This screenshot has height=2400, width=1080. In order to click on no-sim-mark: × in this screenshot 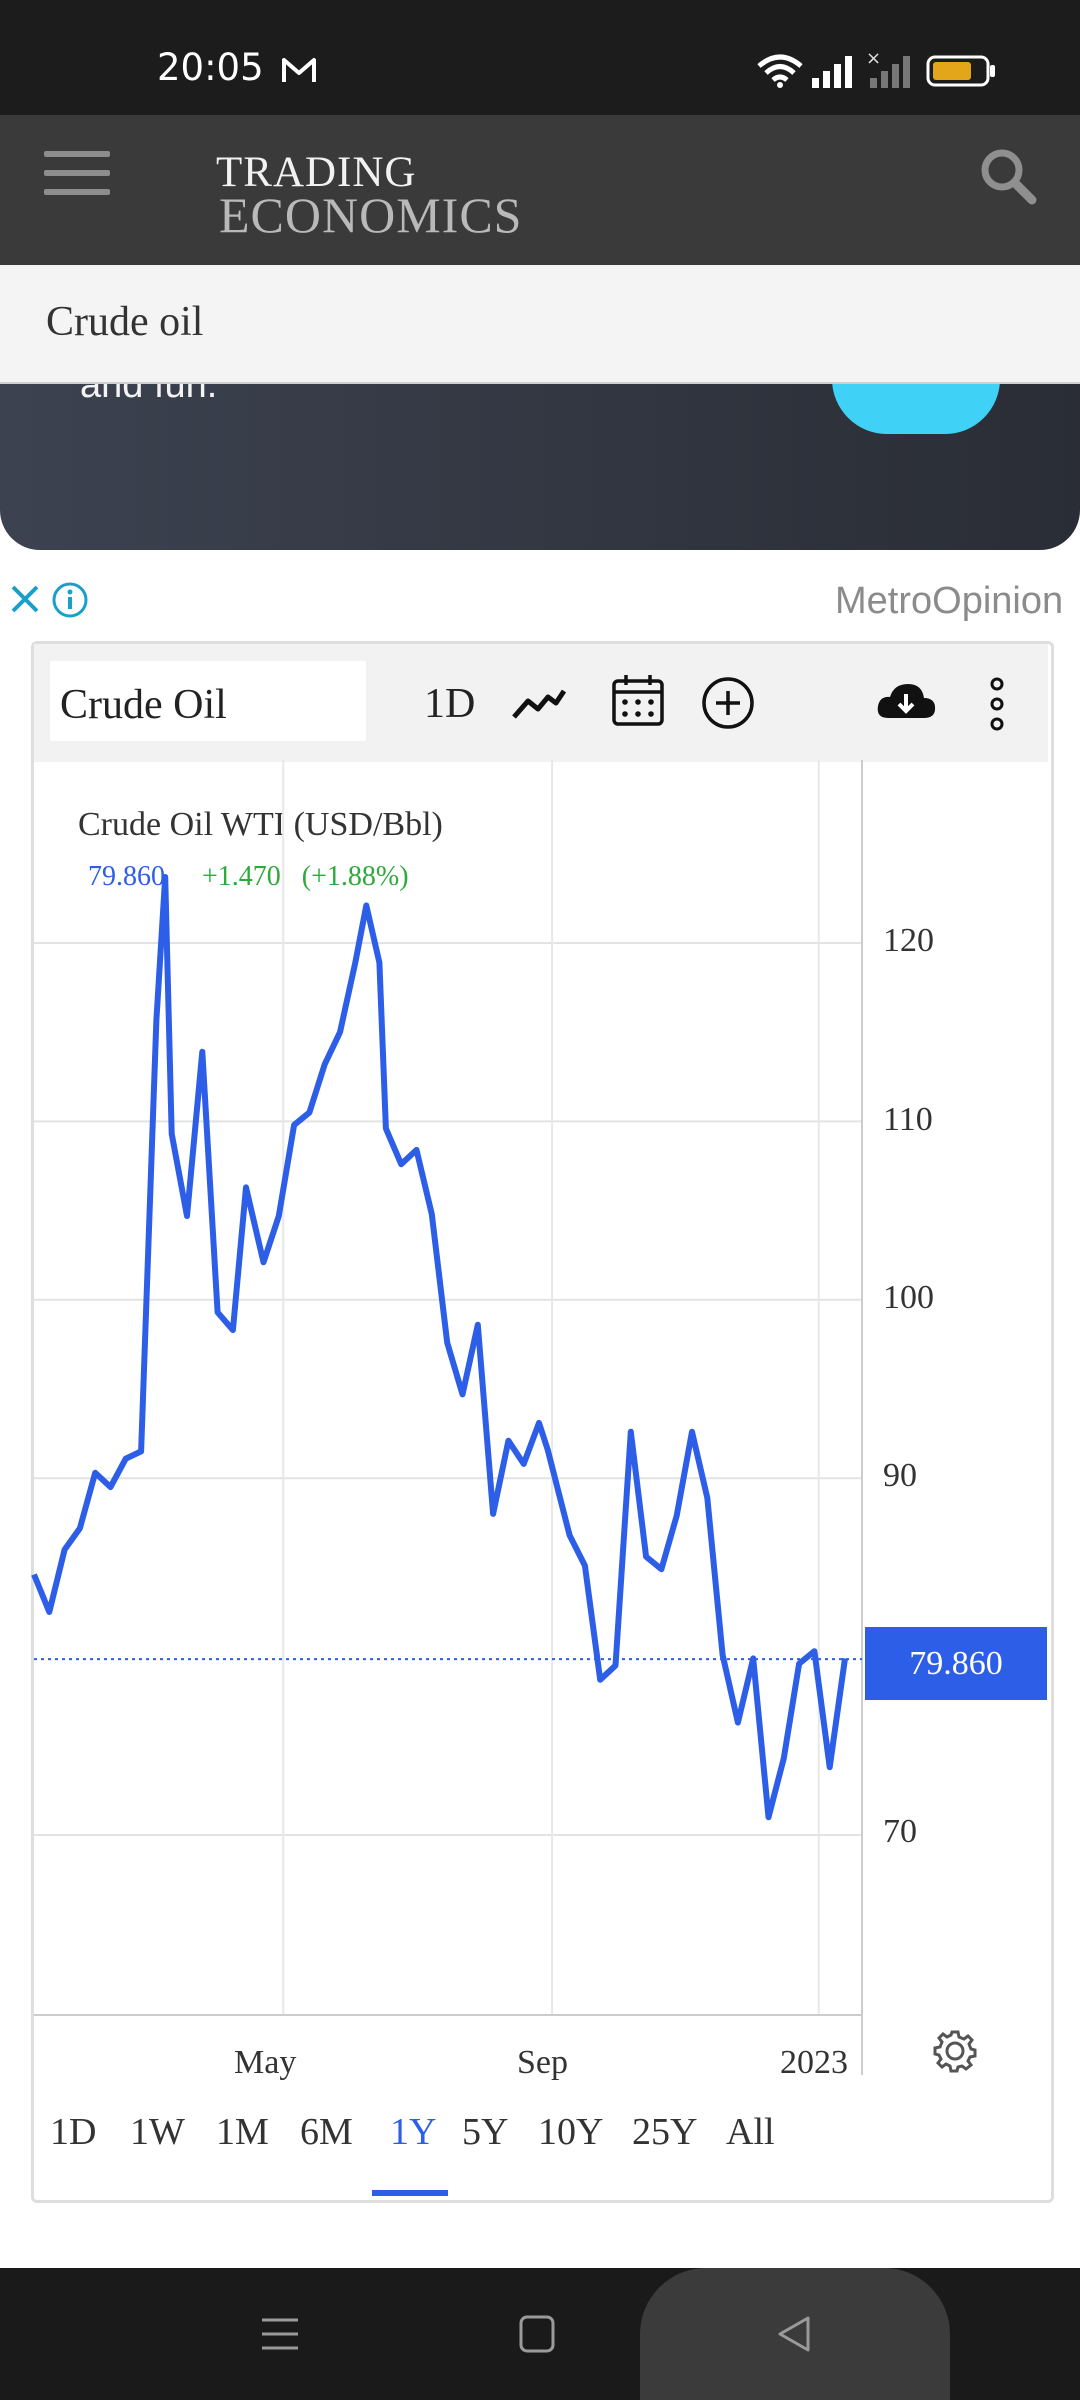, I will do `click(874, 58)`.